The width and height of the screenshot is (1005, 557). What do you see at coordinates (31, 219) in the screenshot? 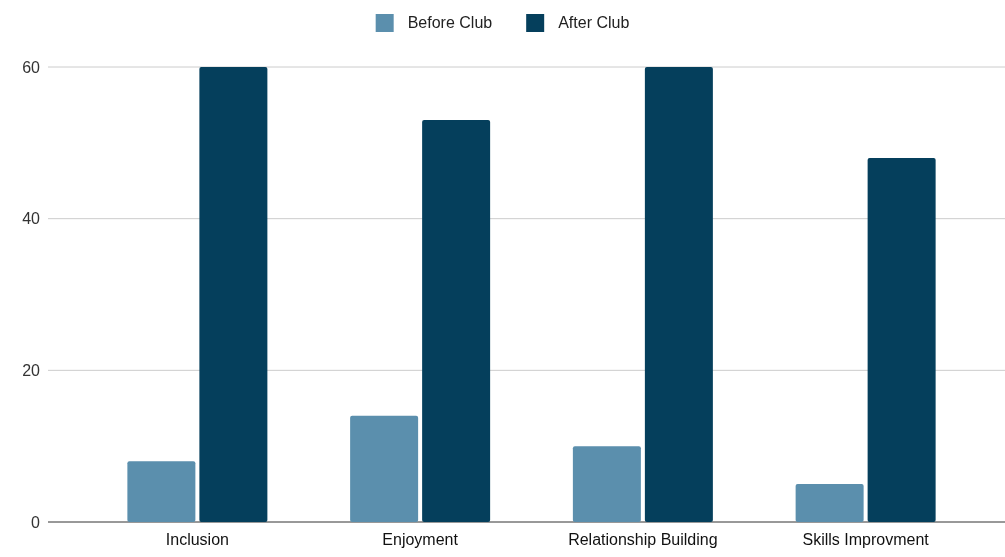
I see `y-tick-label: 40` at bounding box center [31, 219].